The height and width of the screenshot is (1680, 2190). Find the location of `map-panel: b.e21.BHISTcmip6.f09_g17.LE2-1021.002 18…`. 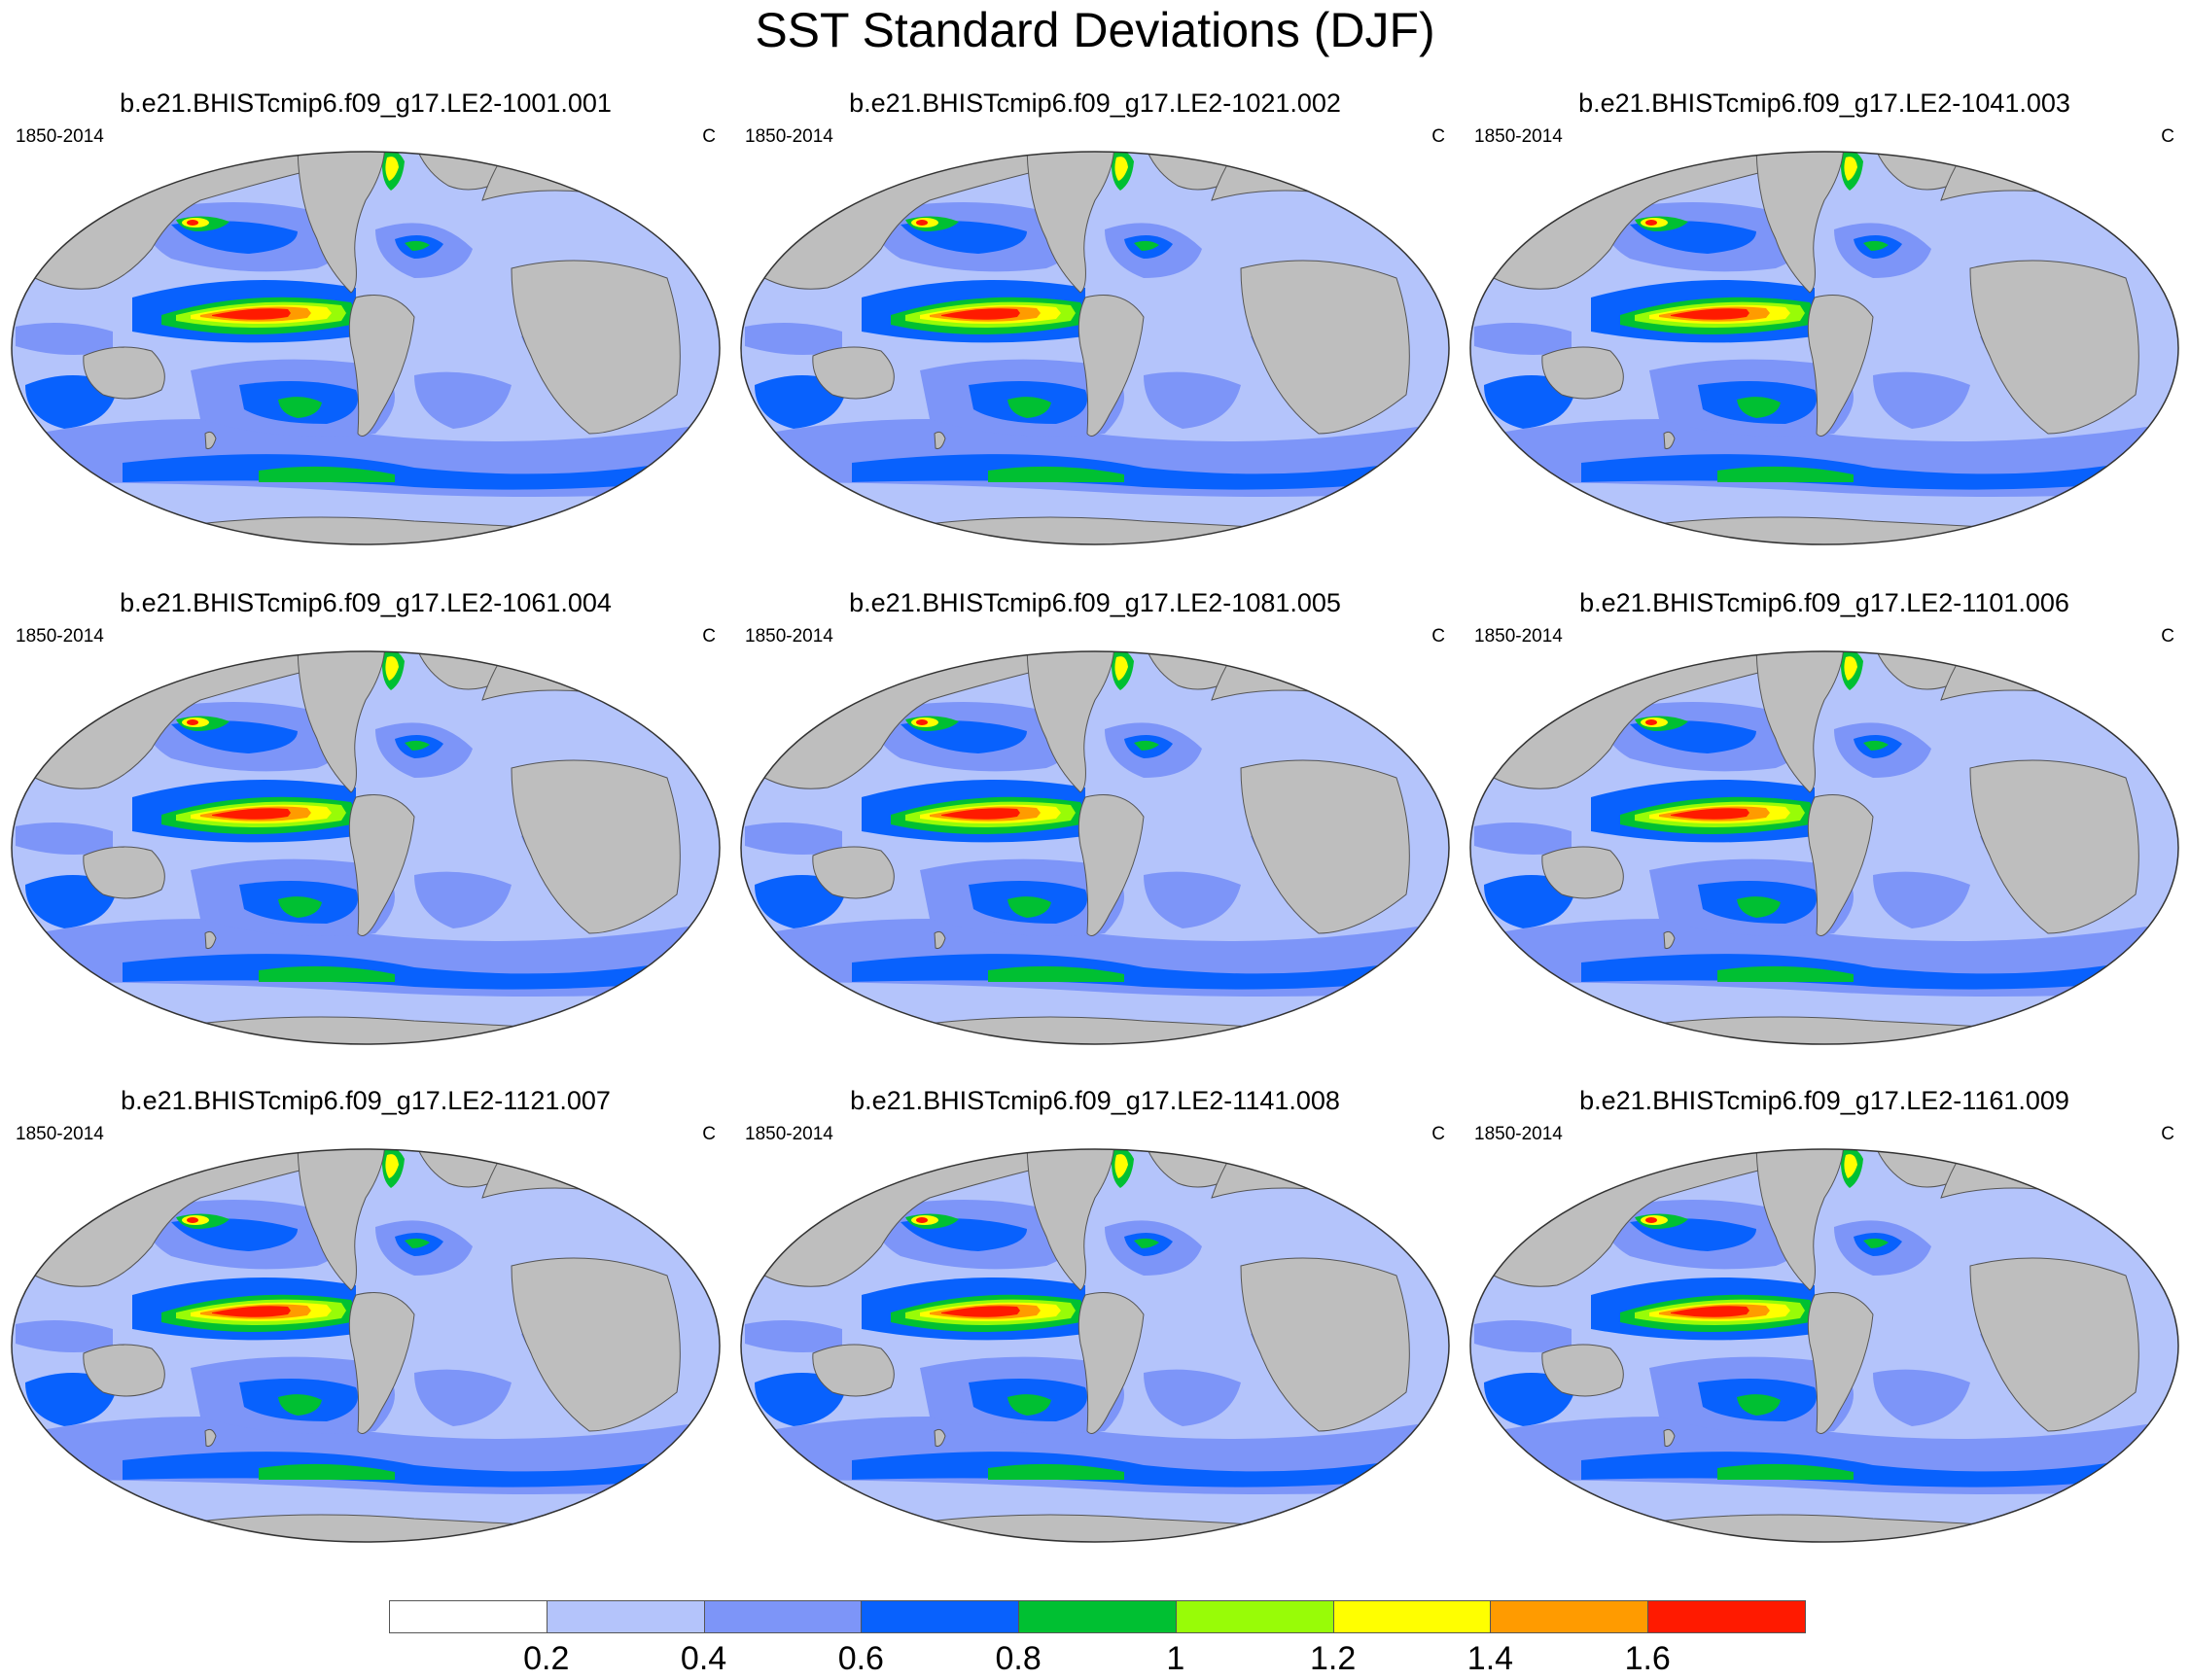

map-panel: b.e21.BHISTcmip6.f09_g17.LE2-1021.002 18… is located at coordinates (1095, 317).